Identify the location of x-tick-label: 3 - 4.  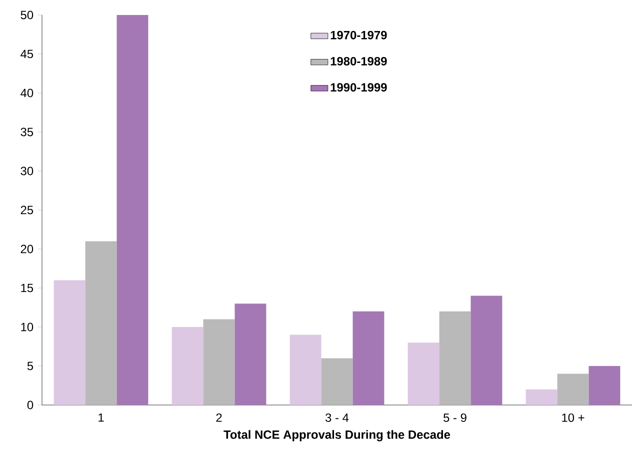
(337, 417).